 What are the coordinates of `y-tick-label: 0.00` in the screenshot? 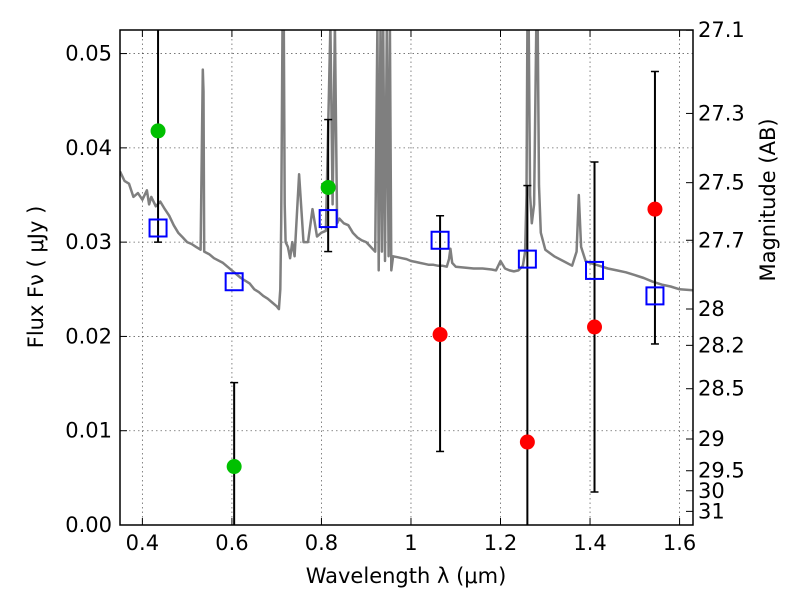 It's located at (88, 525).